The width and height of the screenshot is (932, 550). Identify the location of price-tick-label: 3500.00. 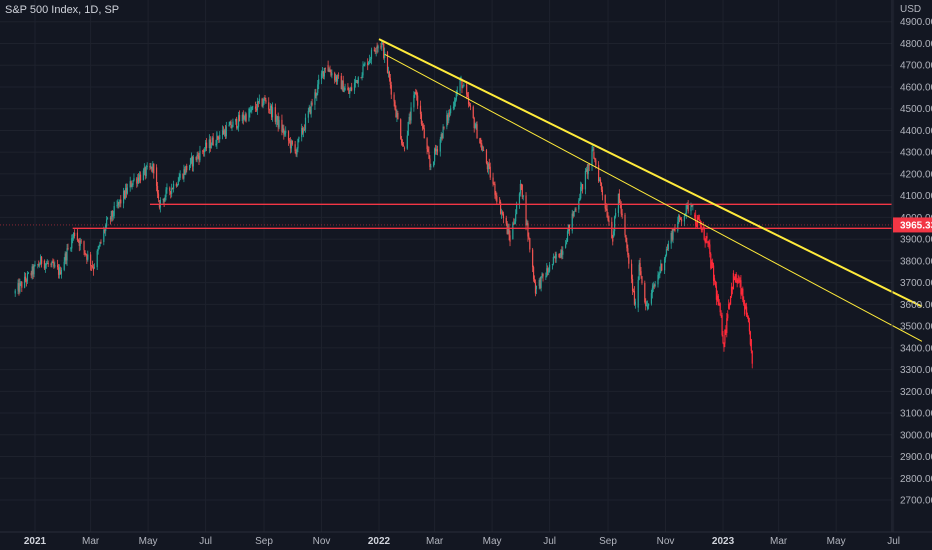
(916, 327).